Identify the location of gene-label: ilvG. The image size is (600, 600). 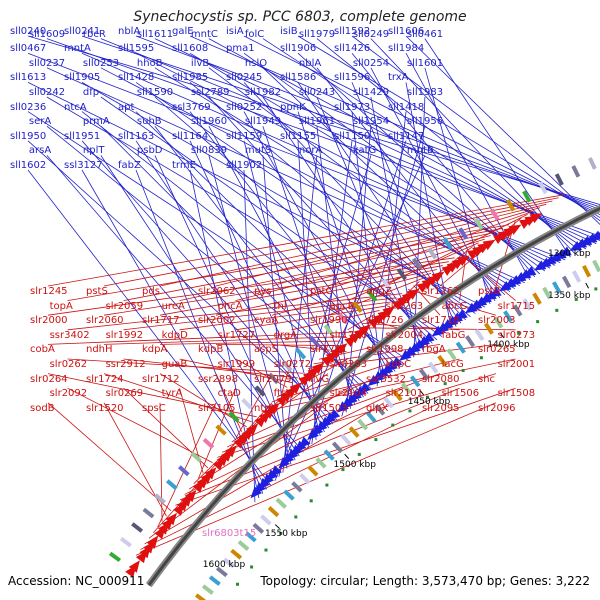
(320, 379).